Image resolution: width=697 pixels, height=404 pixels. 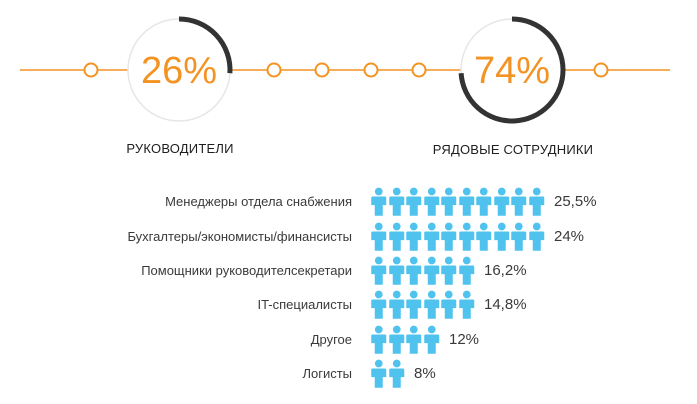 I want to click on managers-percent: 26%, so click(x=179, y=71).